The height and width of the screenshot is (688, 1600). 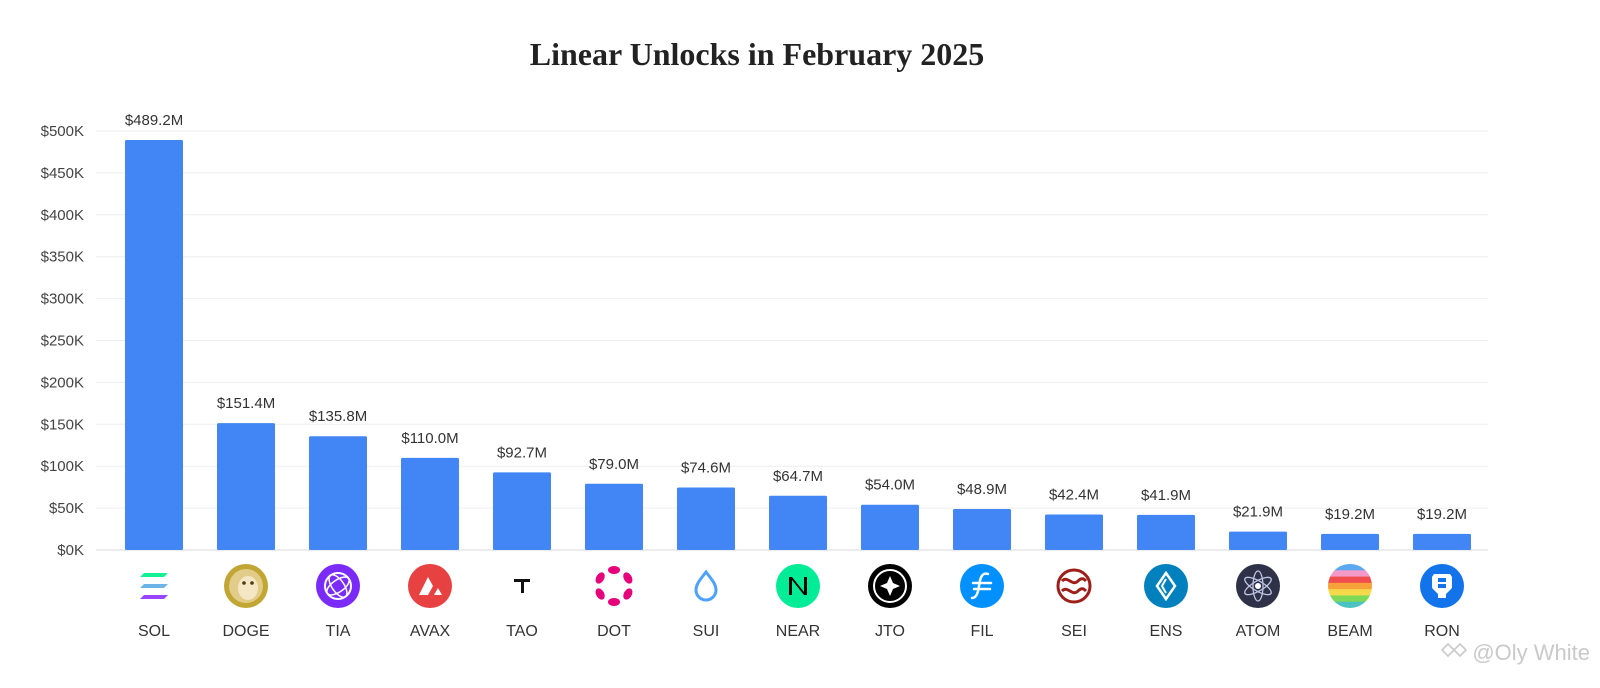 I want to click on watermark: @Oly White, so click(x=1515, y=653).